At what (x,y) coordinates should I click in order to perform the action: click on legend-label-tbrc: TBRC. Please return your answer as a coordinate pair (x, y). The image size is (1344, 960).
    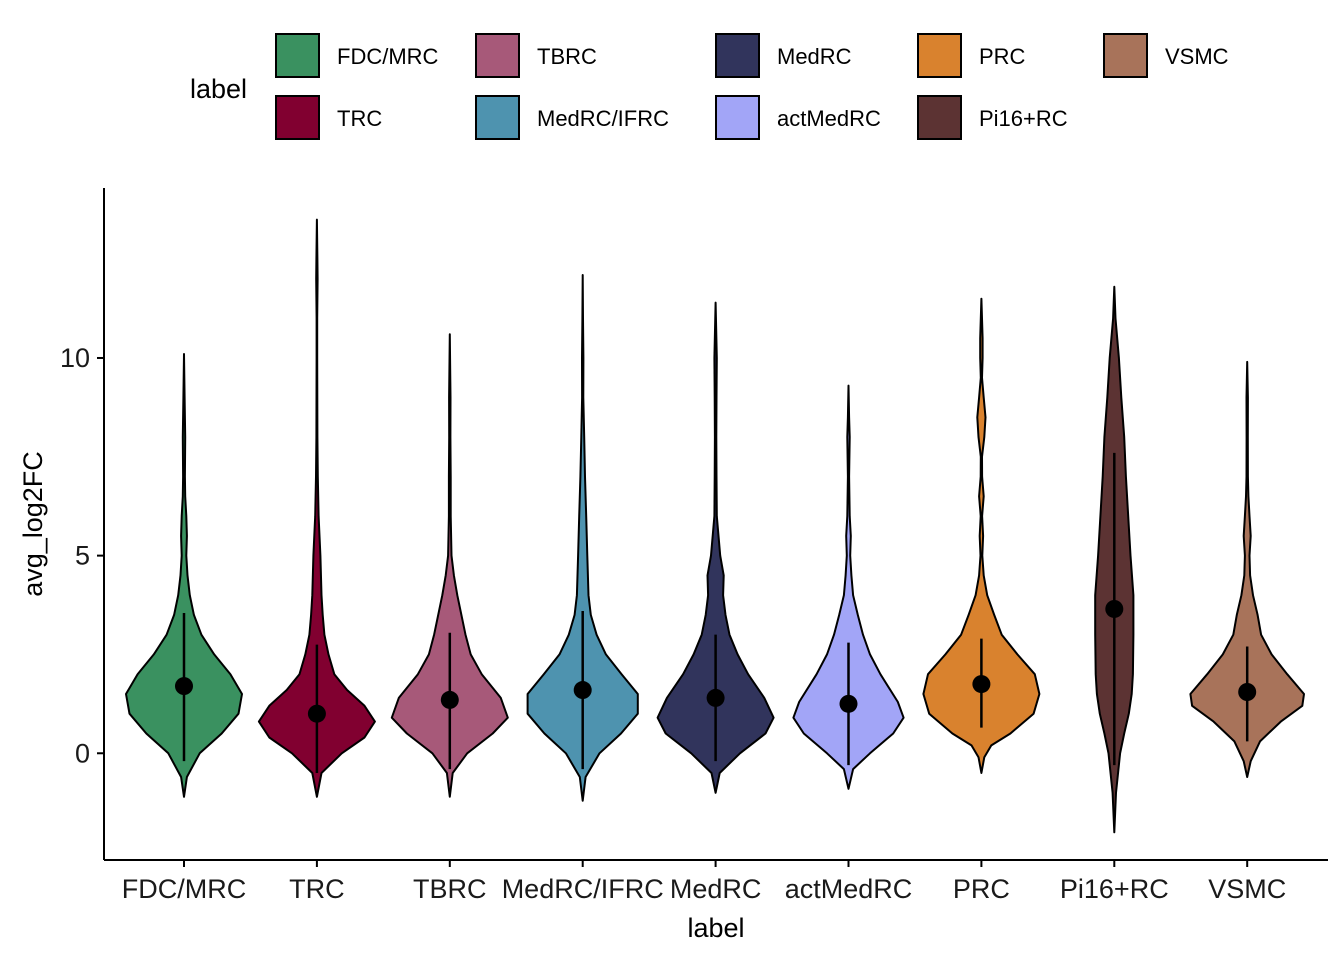
    Looking at the image, I should click on (567, 56).